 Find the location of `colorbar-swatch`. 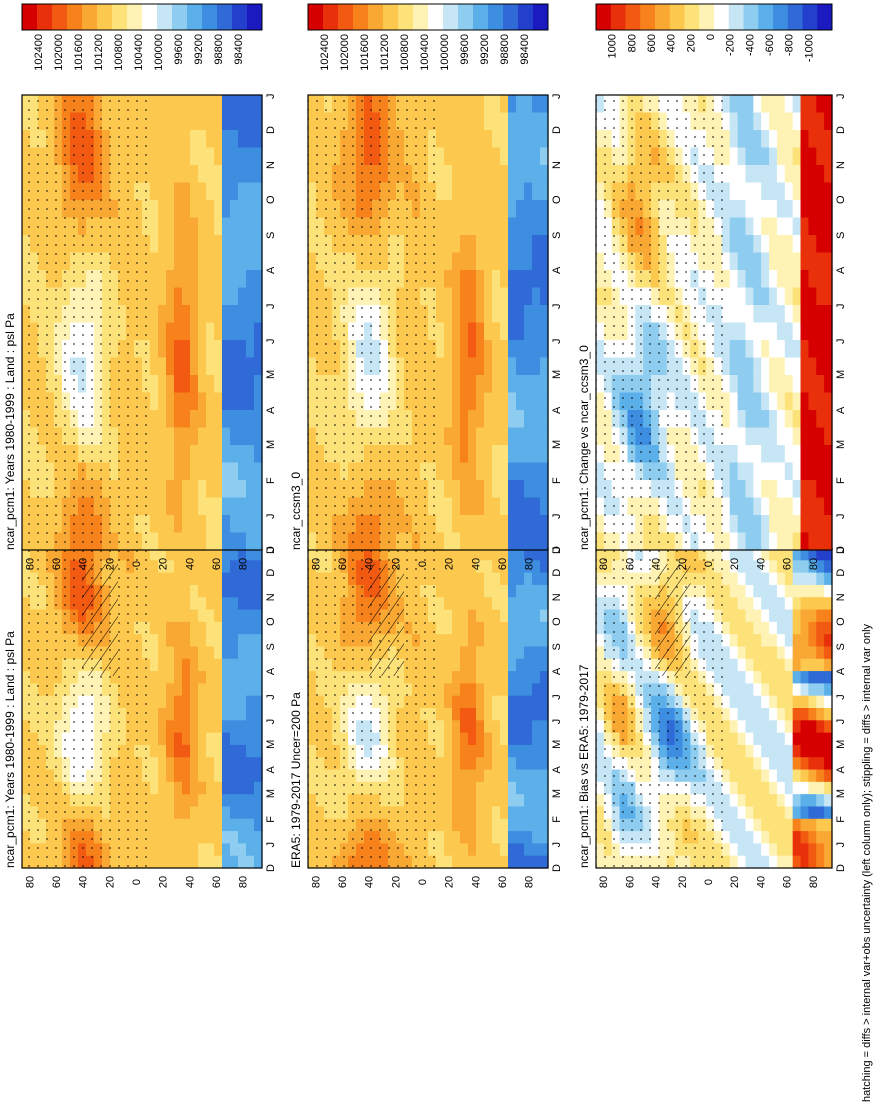

colorbar-swatch is located at coordinates (45, 17).